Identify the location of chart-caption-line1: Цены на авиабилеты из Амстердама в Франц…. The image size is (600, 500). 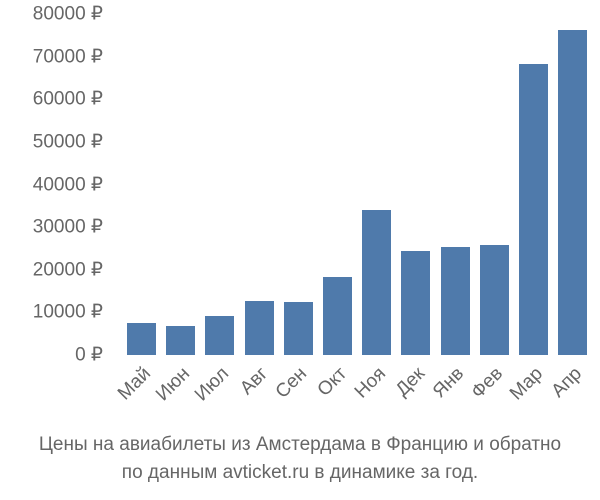
(300, 444).